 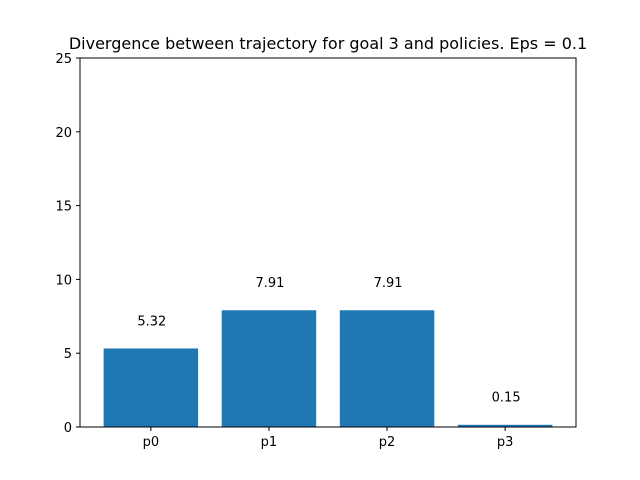 I want to click on data-label-p3: 0.15, so click(x=506, y=398).